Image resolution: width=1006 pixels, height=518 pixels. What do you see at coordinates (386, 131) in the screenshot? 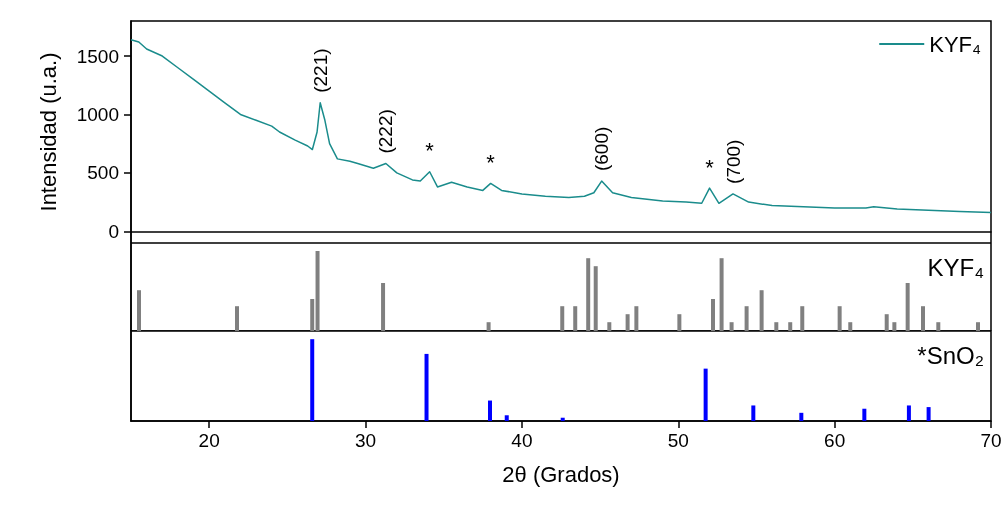
I see `annotation: (222)` at bounding box center [386, 131].